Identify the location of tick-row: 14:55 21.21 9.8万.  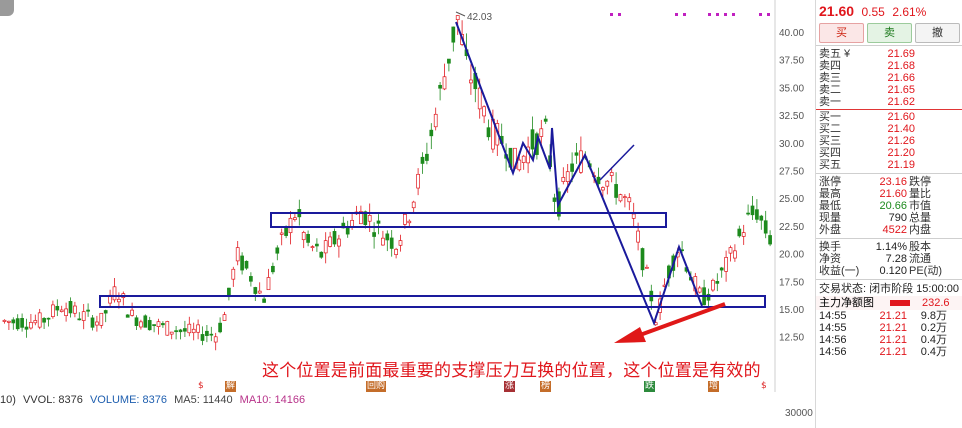
(889, 316).